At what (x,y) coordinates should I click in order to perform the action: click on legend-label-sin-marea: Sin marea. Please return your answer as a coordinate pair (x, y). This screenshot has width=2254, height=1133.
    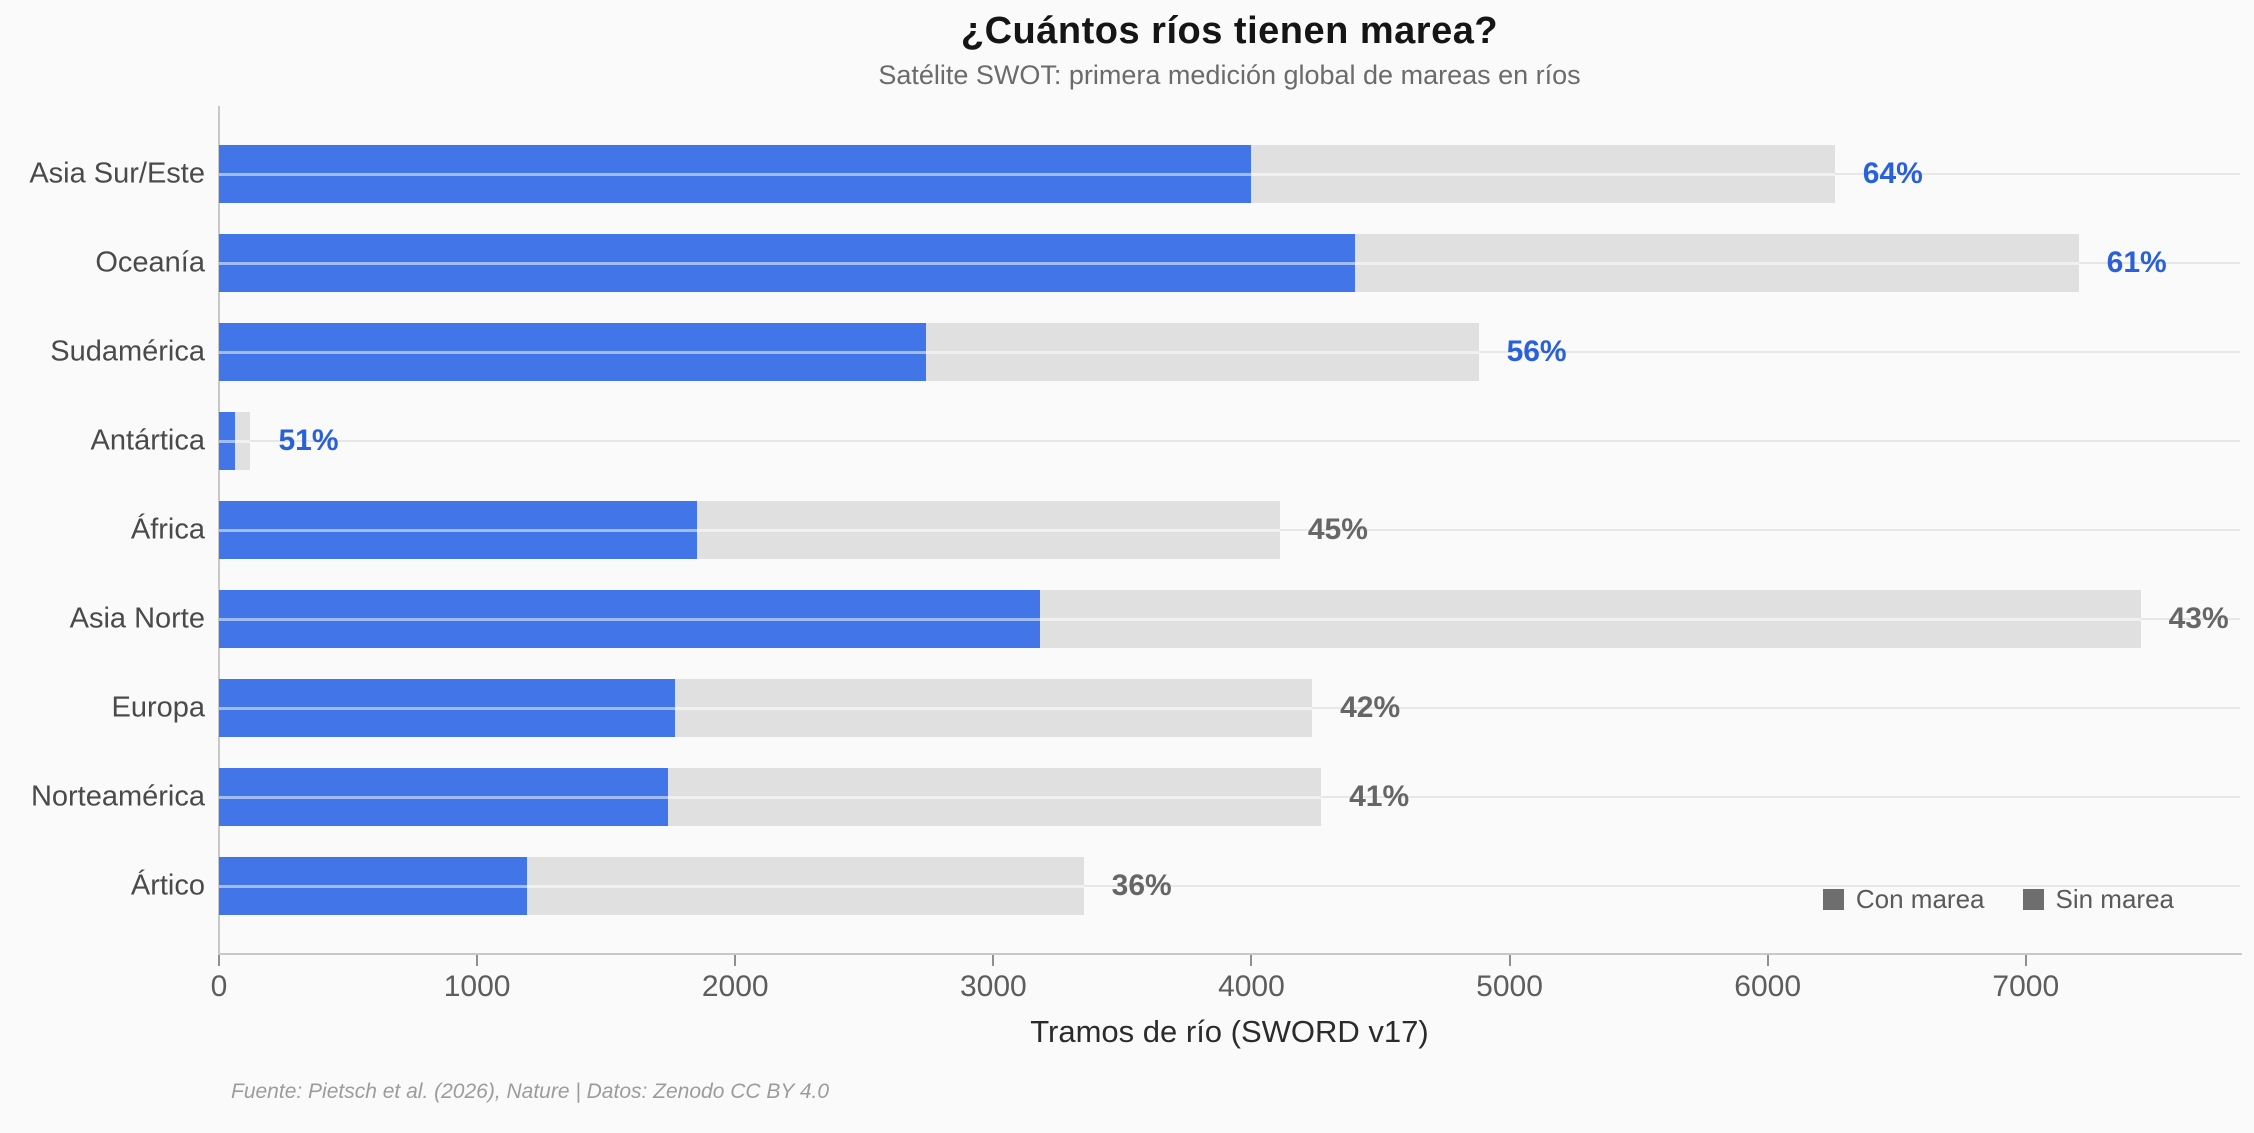
    Looking at the image, I should click on (2115, 899).